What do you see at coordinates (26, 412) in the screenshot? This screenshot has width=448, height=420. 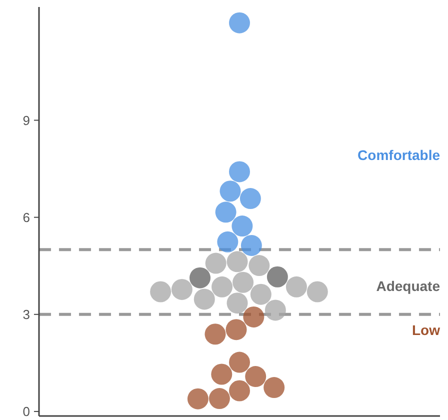 I see `y-tick-label: 0` at bounding box center [26, 412].